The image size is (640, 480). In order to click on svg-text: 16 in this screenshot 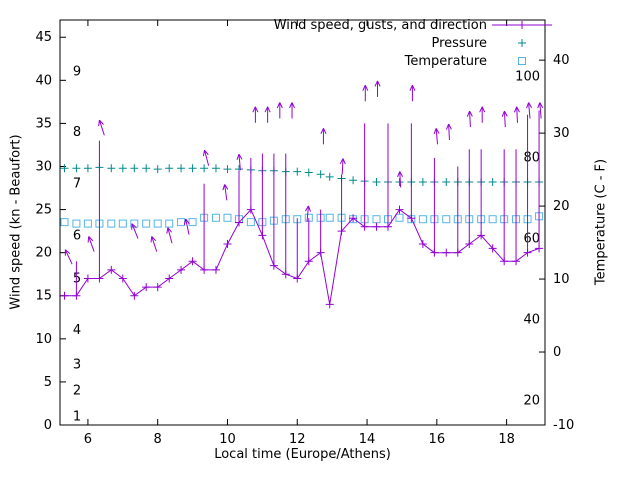, I will do `click(437, 439)`.